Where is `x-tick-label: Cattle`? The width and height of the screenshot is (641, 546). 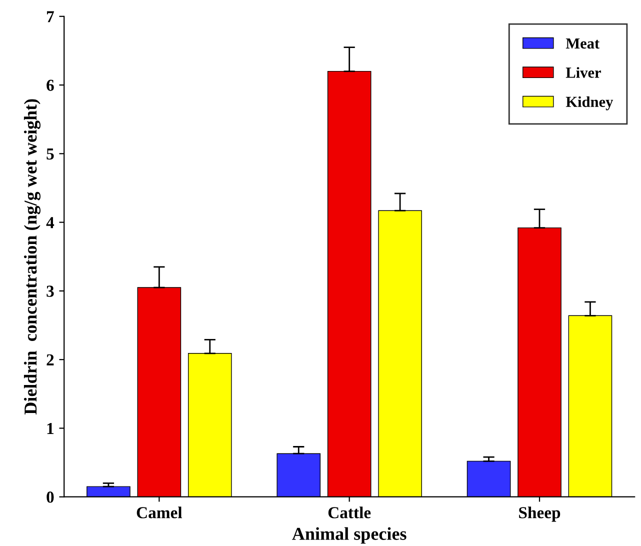 x-tick-label: Cattle is located at coordinates (349, 512).